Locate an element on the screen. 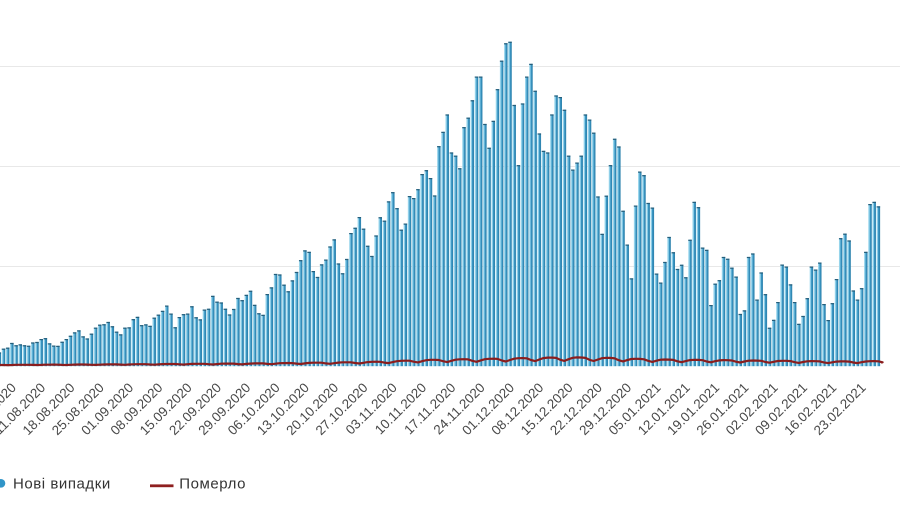 The width and height of the screenshot is (900, 505). svg-text: Нові випадки is located at coordinates (62, 484).